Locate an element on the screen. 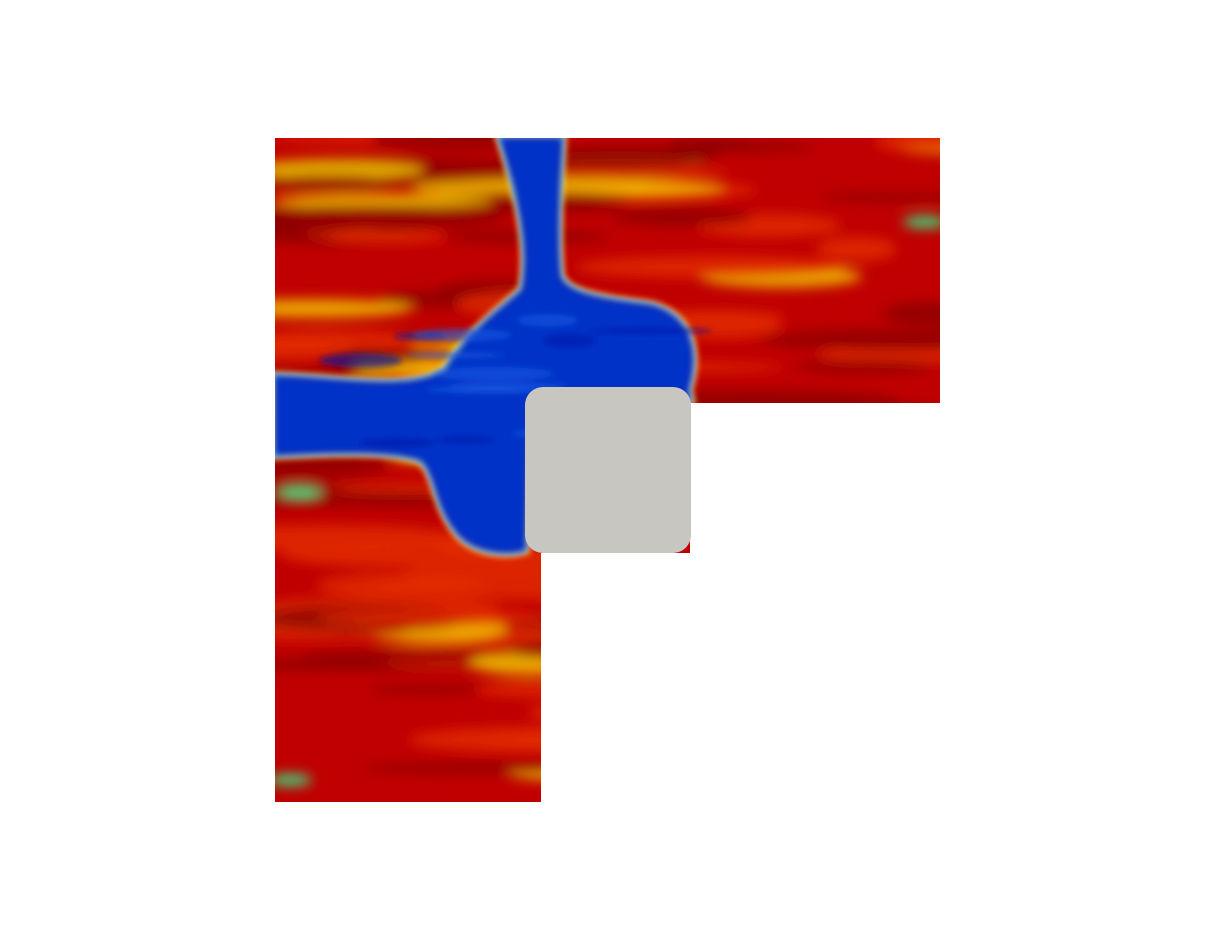 Image resolution: width=1216 pixels, height=941 pixels. square-obstacle is located at coordinates (608, 470).